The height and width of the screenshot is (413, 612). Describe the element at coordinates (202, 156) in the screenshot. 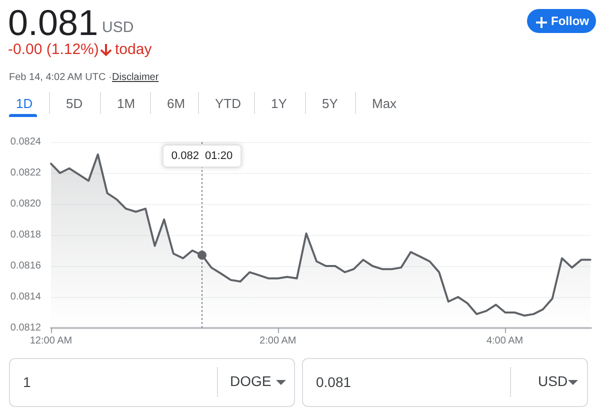

I see `annotation: 0.082 01:20` at that location.